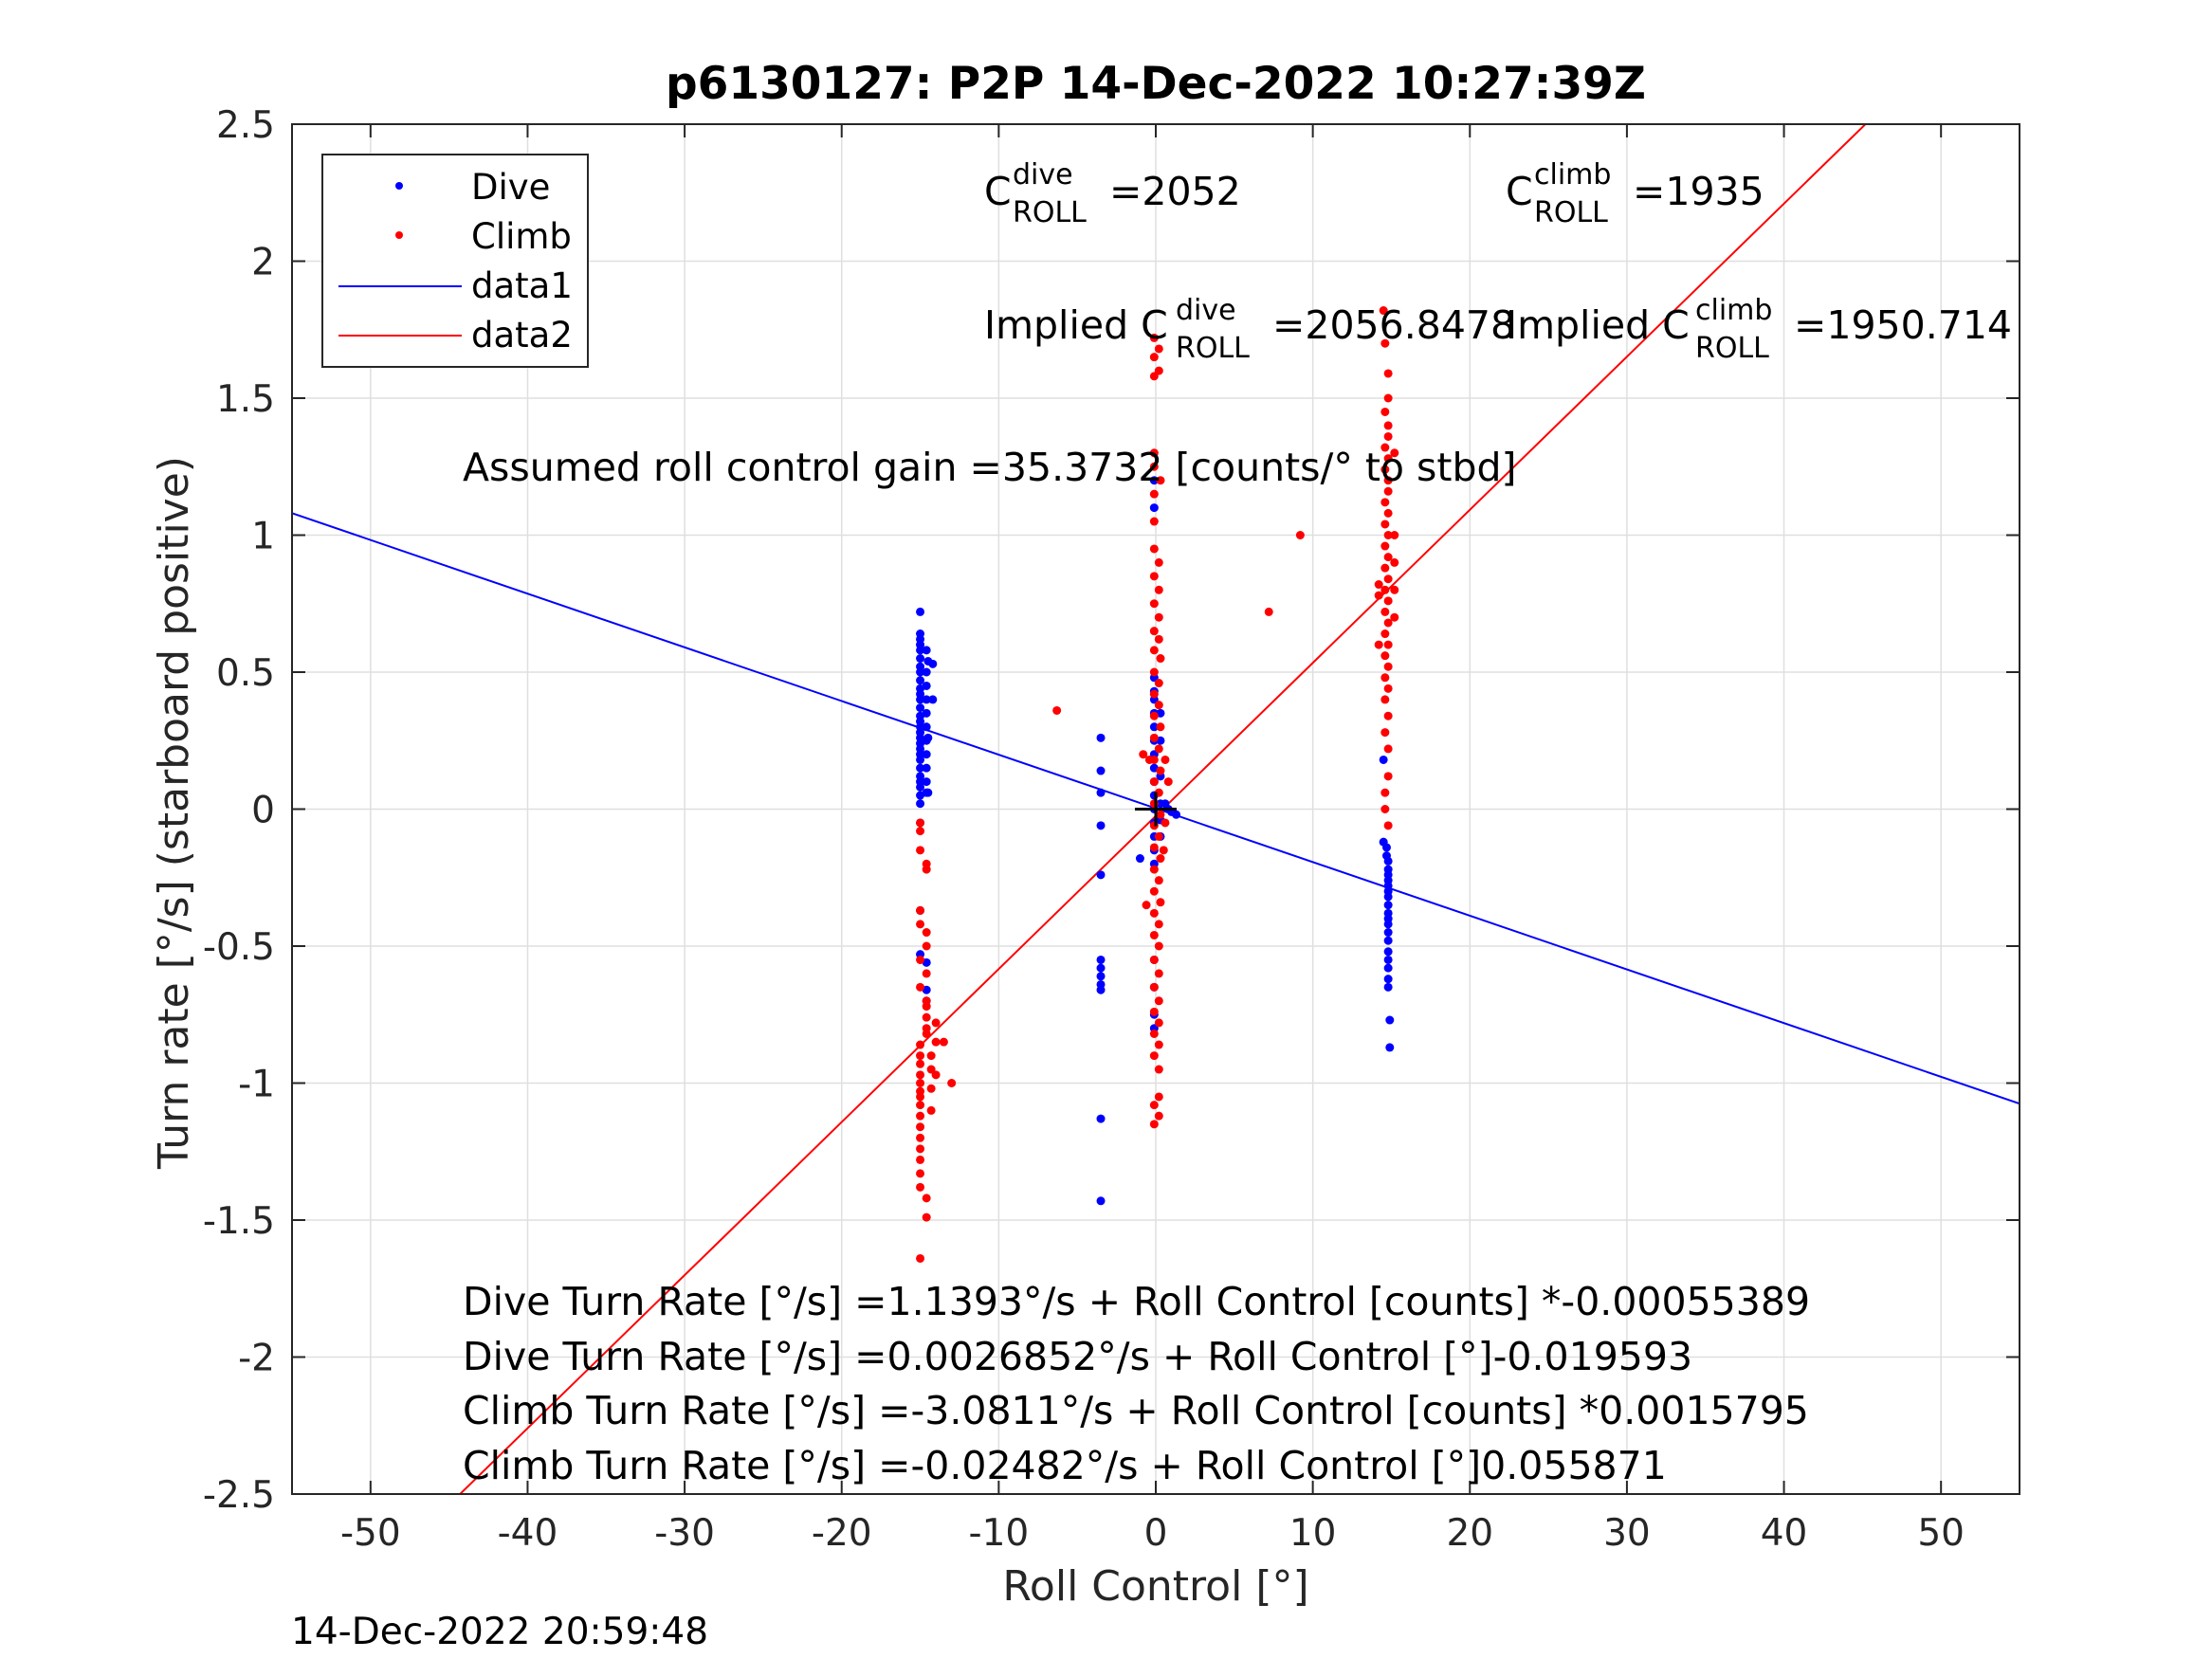  Describe the element at coordinates (263, 263) in the screenshot. I see `y-tick-label: 2` at that location.